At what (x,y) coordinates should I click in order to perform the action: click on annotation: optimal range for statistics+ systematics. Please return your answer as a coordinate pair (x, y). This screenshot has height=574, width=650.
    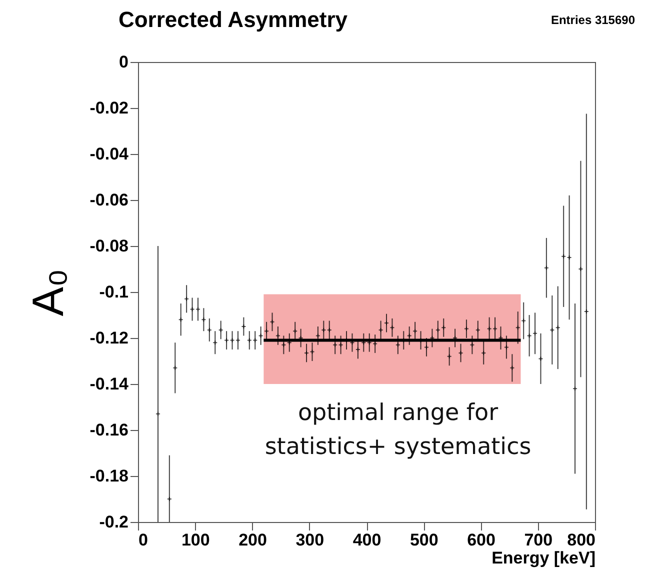
    Looking at the image, I should click on (398, 430).